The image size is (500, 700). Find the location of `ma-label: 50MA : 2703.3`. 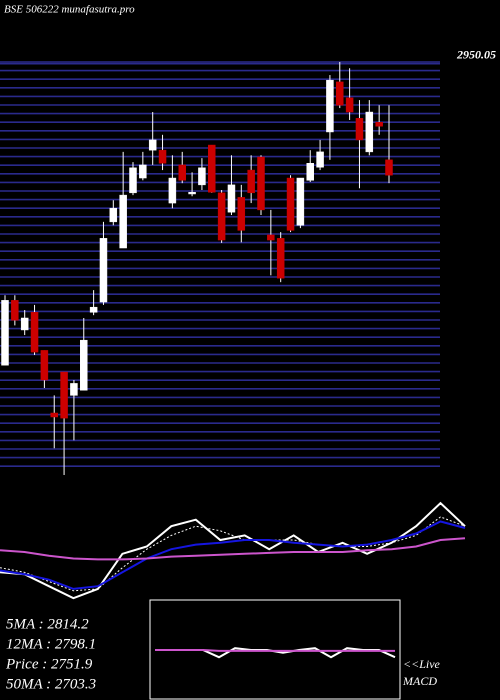

ma-label: 50MA : 2703.3 is located at coordinates (51, 684).